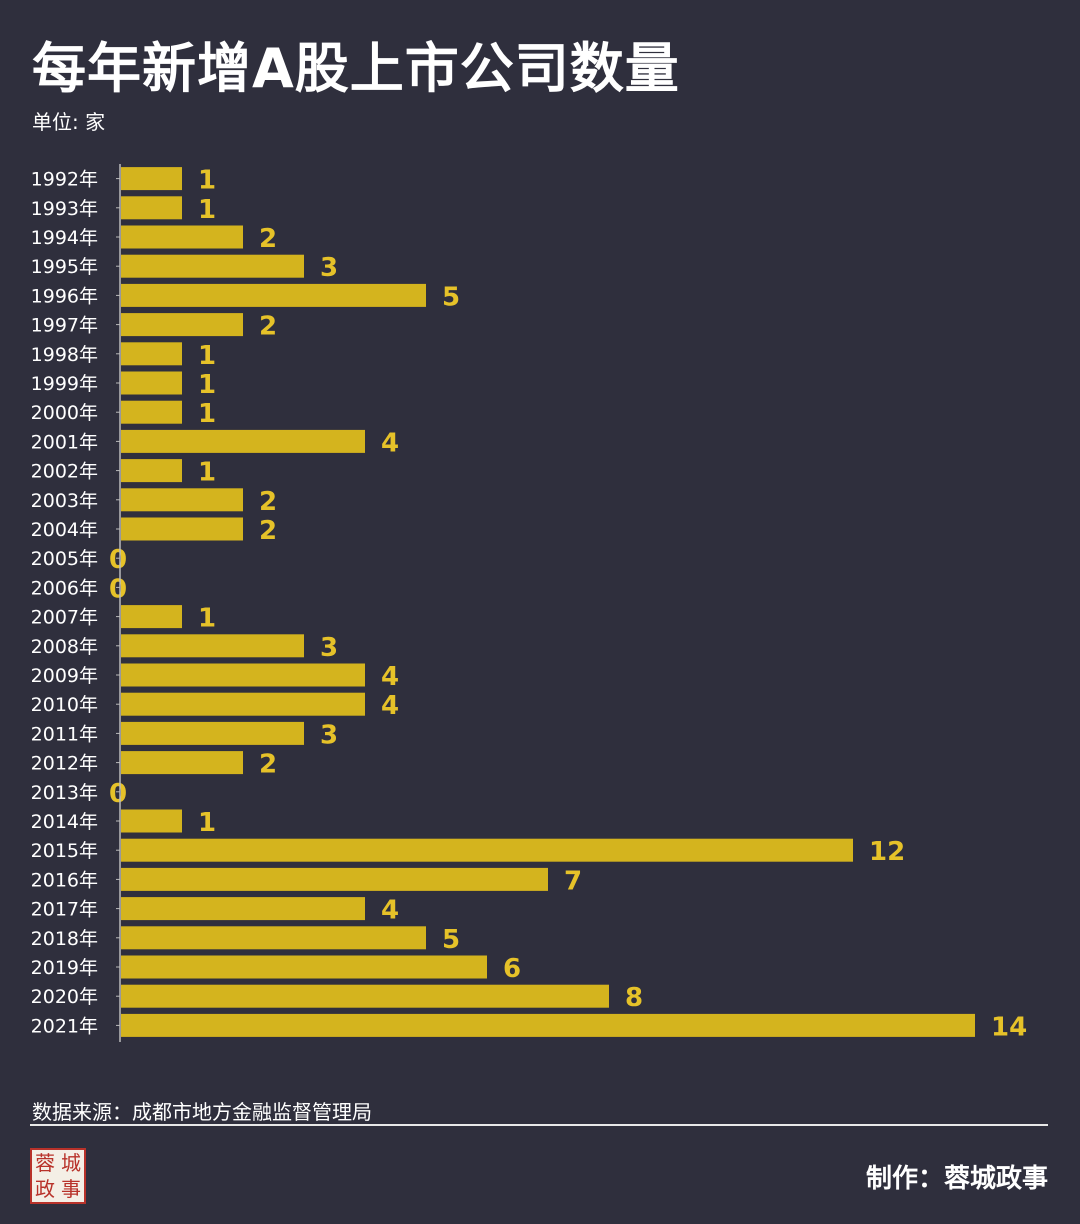  Describe the element at coordinates (64, 442) in the screenshot. I see `category-label: 2001年` at that location.